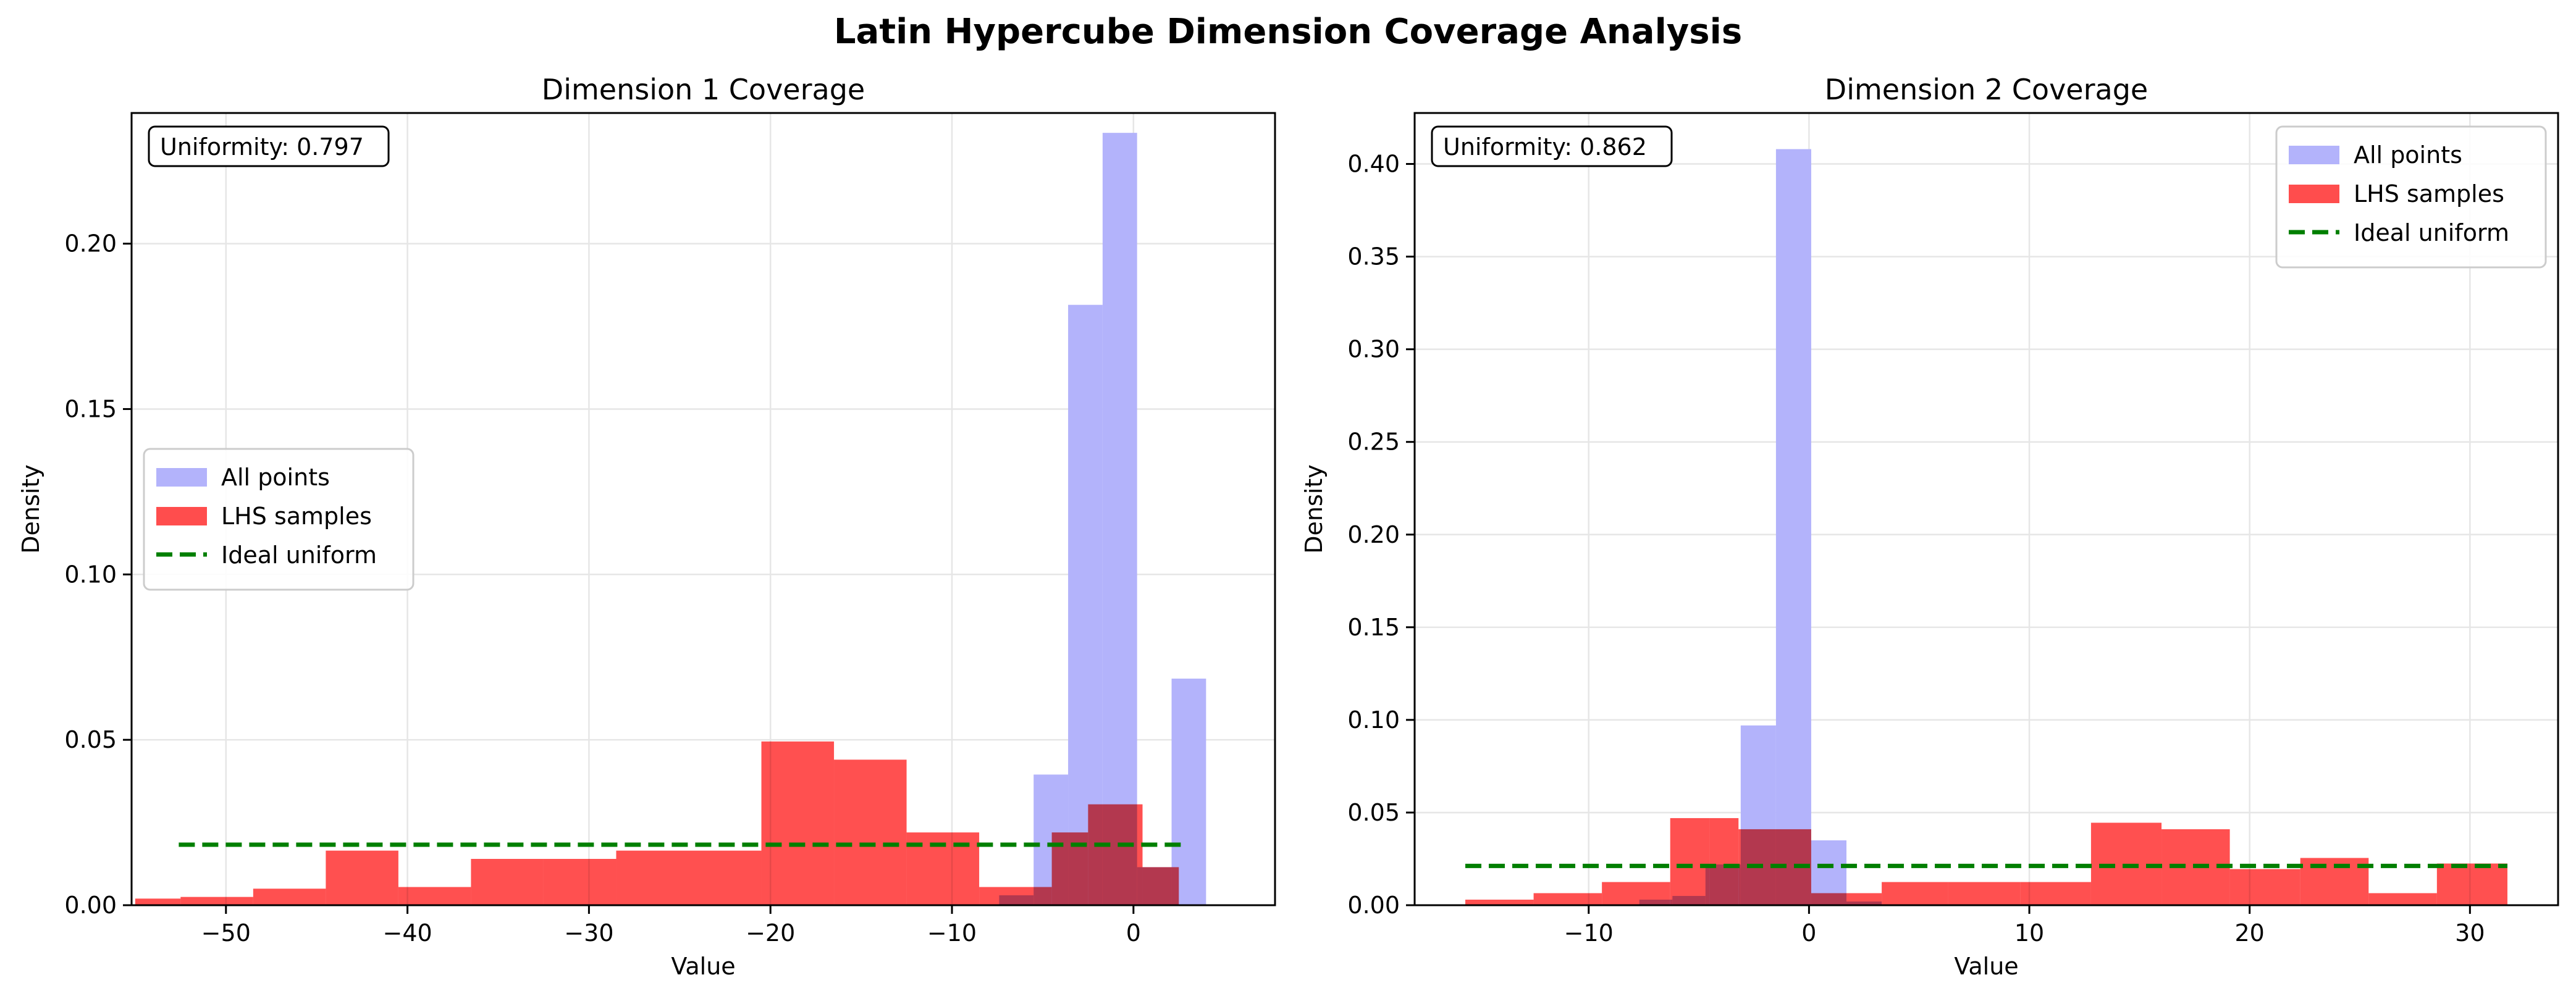 This screenshot has width=2576, height=1004. I want to click on y-tick-label: 0.30, so click(1373, 349).